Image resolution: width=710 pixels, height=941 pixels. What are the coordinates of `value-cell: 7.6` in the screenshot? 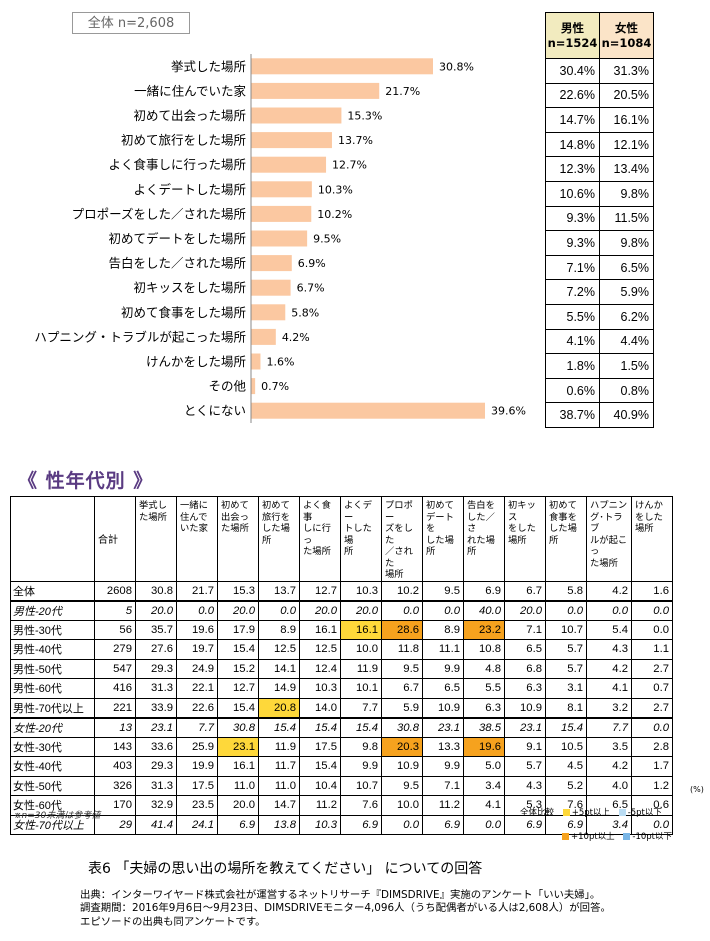 It's located at (361, 805).